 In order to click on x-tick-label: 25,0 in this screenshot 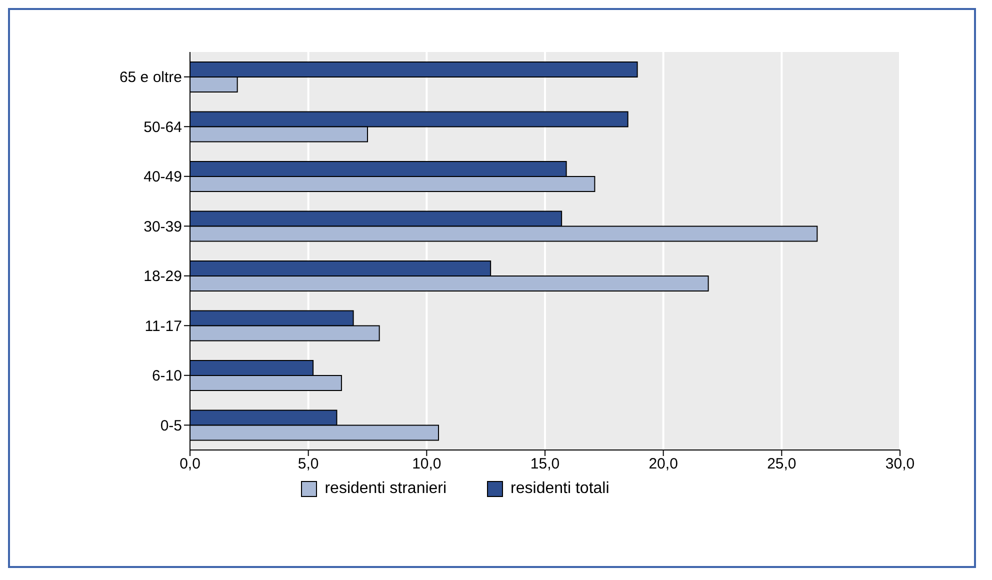, I will do `click(781, 464)`.